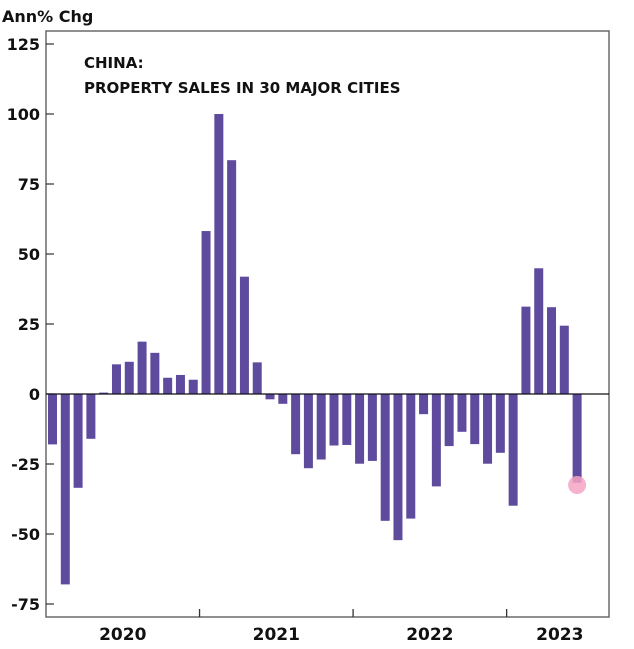  Describe the element at coordinates (23, 44) in the screenshot. I see `y-tick-label: 125` at that location.